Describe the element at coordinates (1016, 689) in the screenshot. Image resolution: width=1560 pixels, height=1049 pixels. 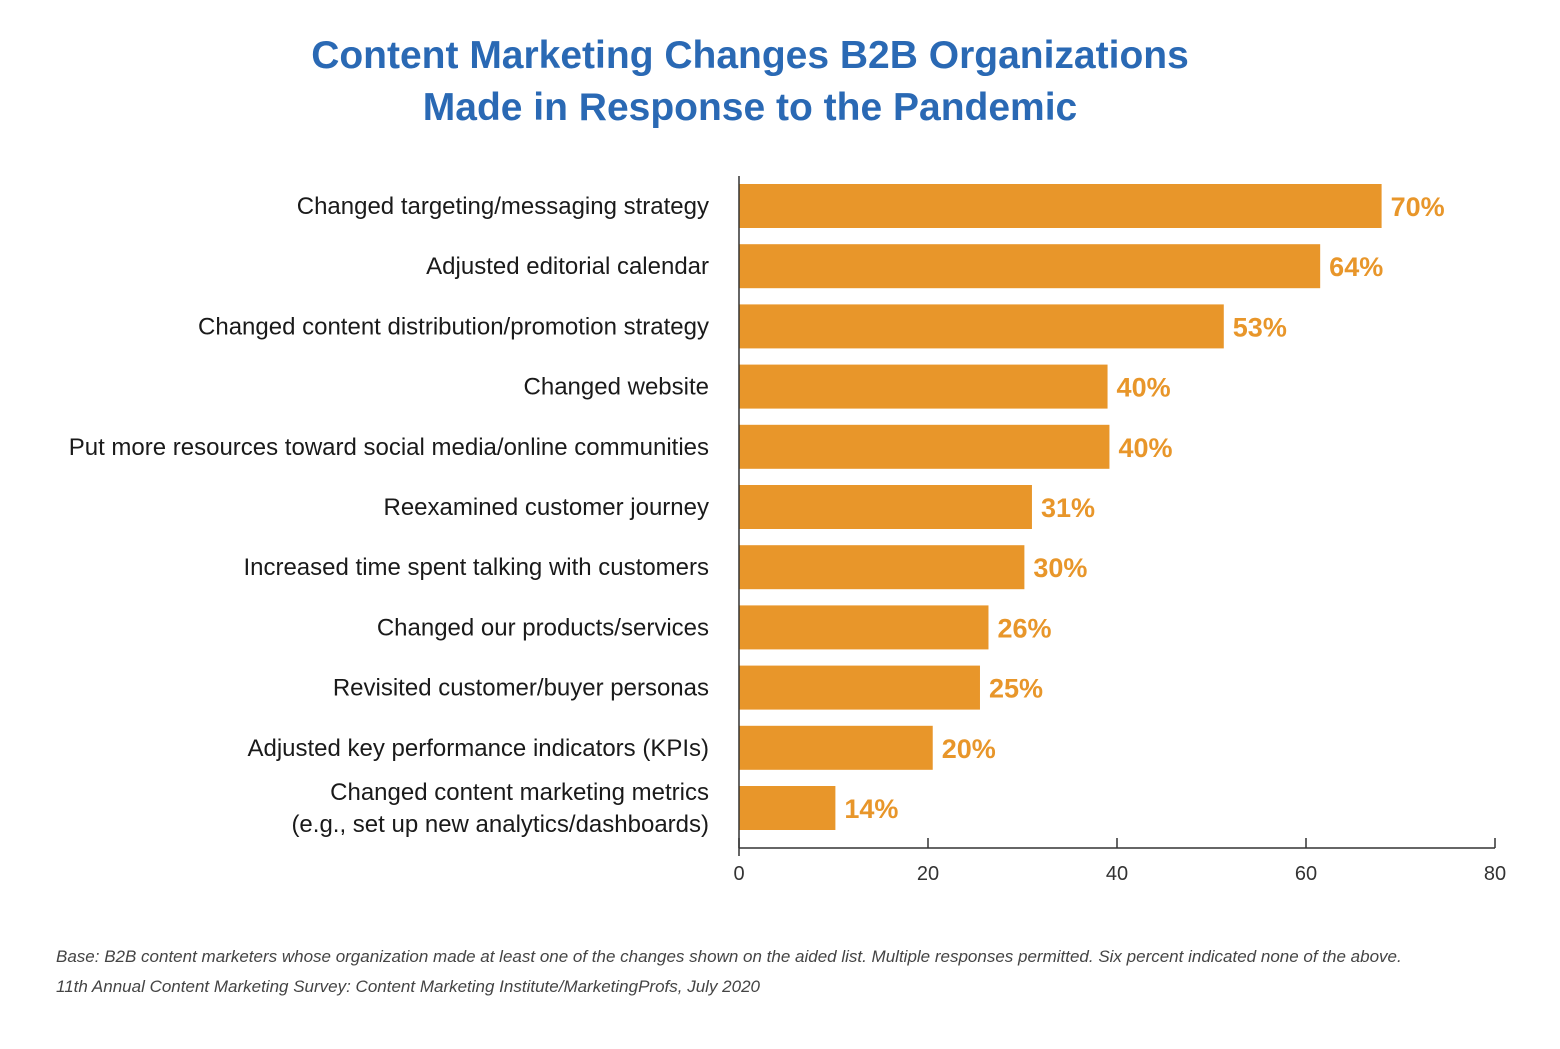
I see `value-label: 25%` at that location.